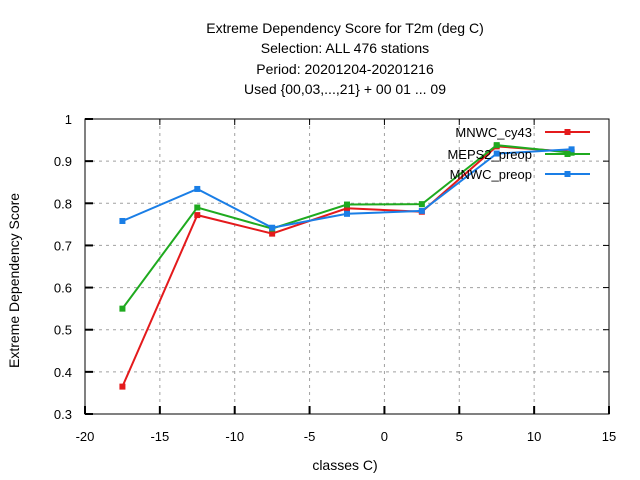 This screenshot has width=640, height=480. Describe the element at coordinates (159, 436) in the screenshot. I see `x-tick-label-1: -15` at that location.